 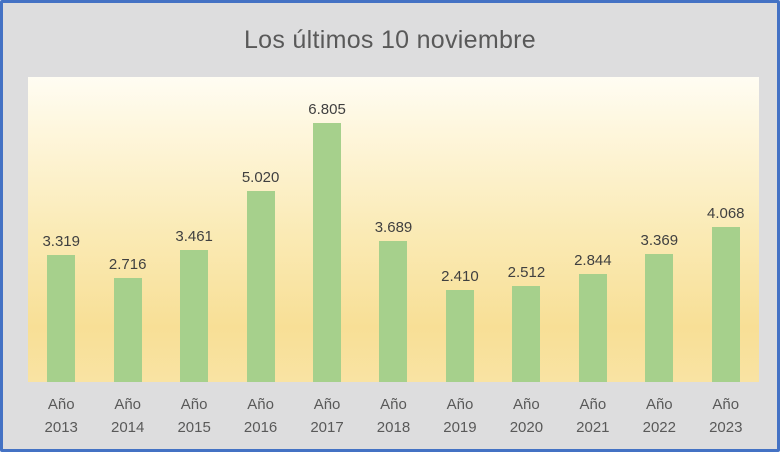 I want to click on x-axis-category-year: 2014, so click(x=127, y=427).